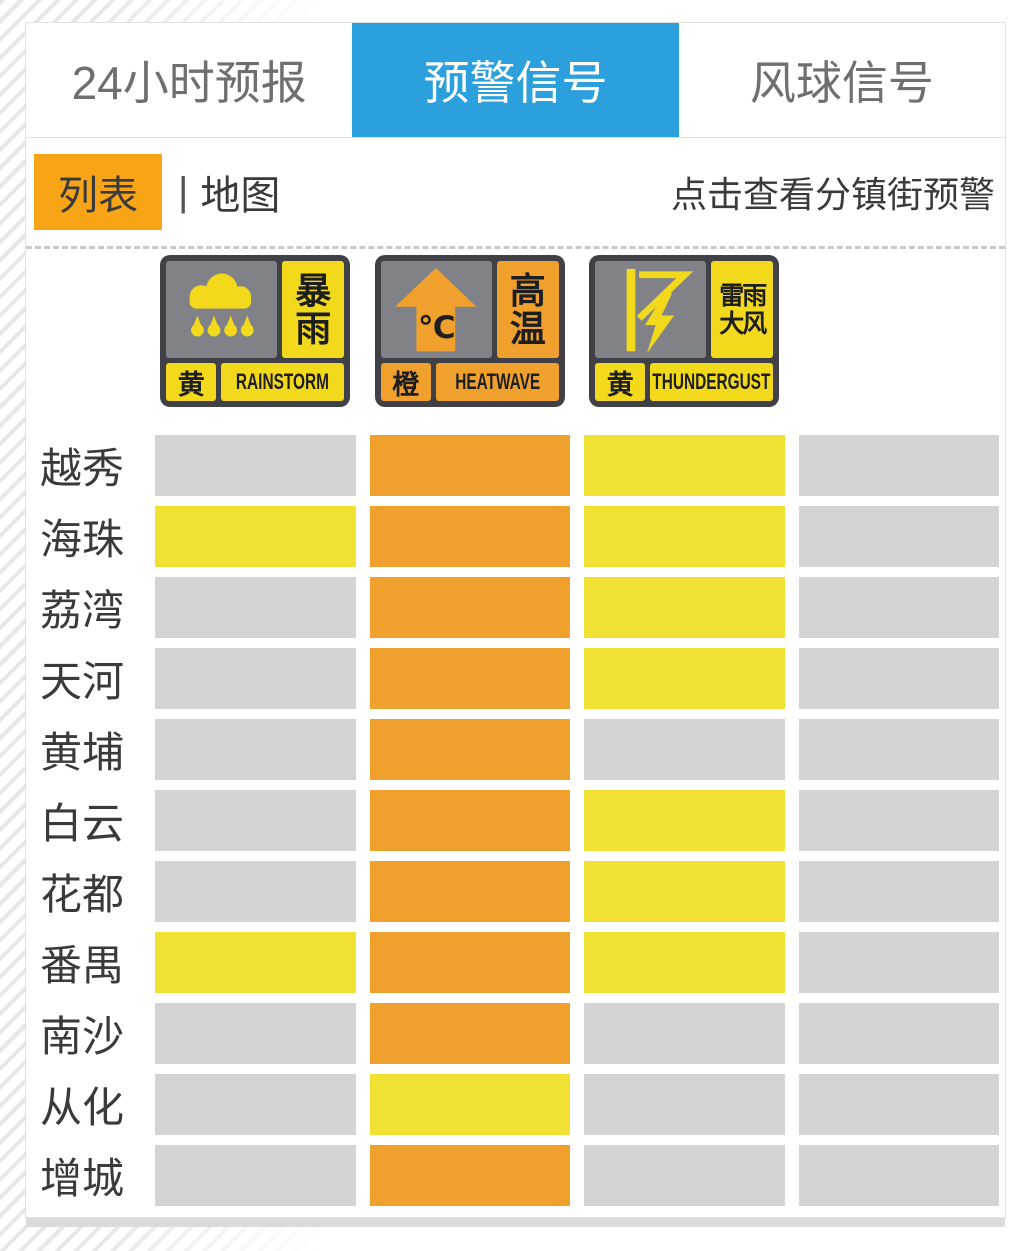 Image resolution: width=1026 pixels, height=1251 pixels. Describe the element at coordinates (82, 894) in the screenshot. I see `district-label: 花都` at that location.